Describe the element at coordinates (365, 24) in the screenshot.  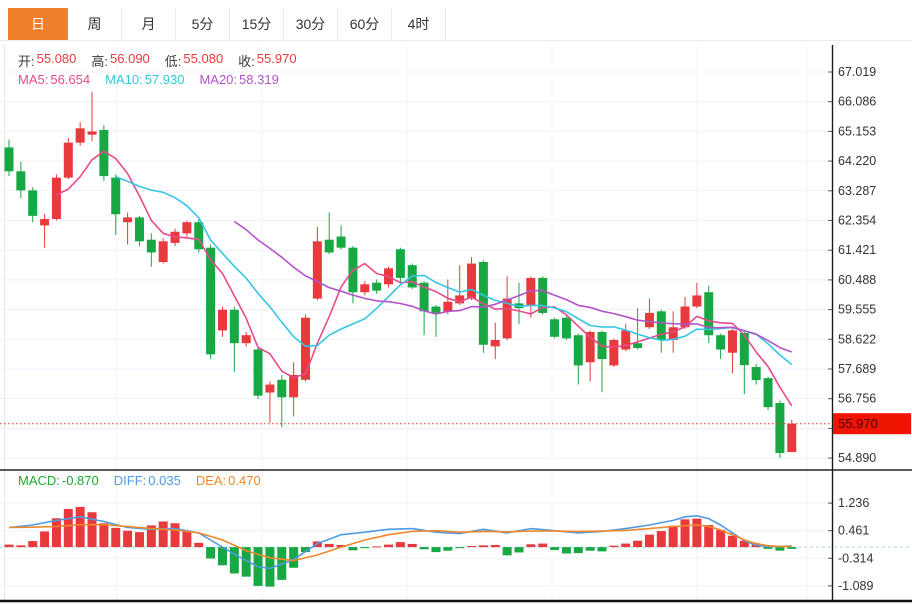
I see `tab-period-7: 60分` at that location.